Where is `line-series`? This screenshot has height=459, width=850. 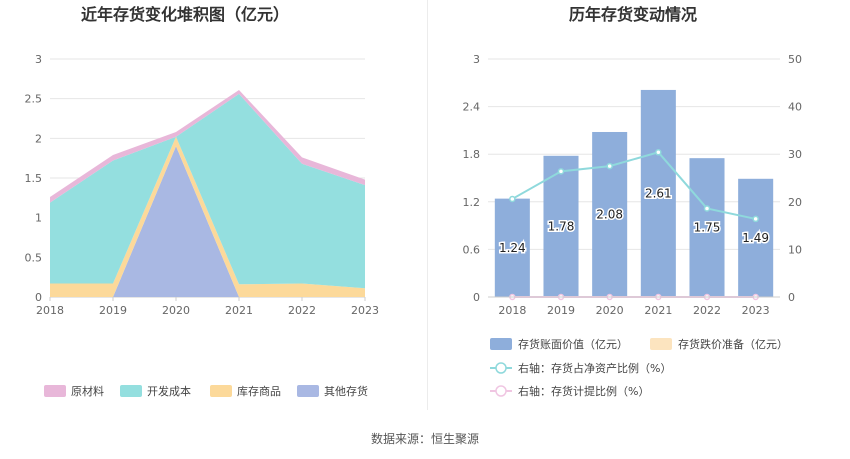
line-series is located at coordinates (633, 185).